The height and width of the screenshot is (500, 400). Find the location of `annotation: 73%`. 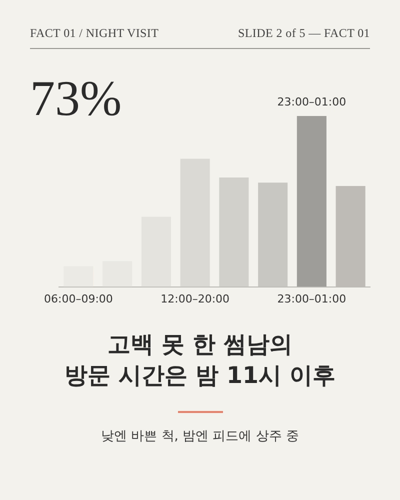

annotation: 73% is located at coordinates (76, 98).